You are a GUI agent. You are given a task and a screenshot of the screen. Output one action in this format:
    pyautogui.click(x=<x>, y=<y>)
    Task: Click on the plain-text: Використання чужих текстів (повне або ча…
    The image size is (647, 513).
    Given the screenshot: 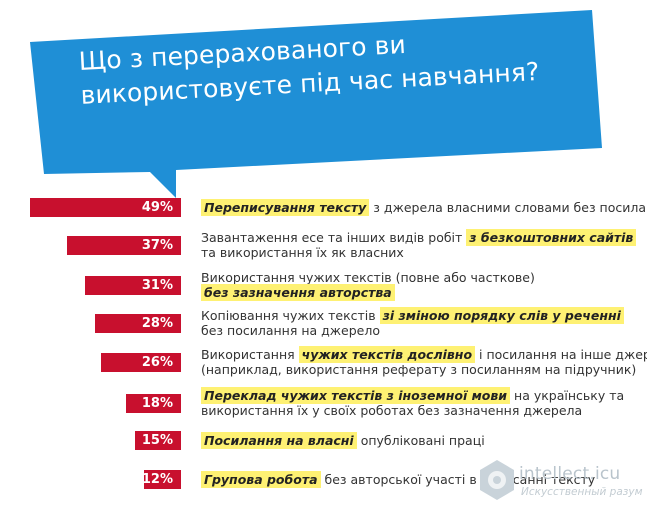 What is the action you would take?
    pyautogui.click(x=368, y=277)
    